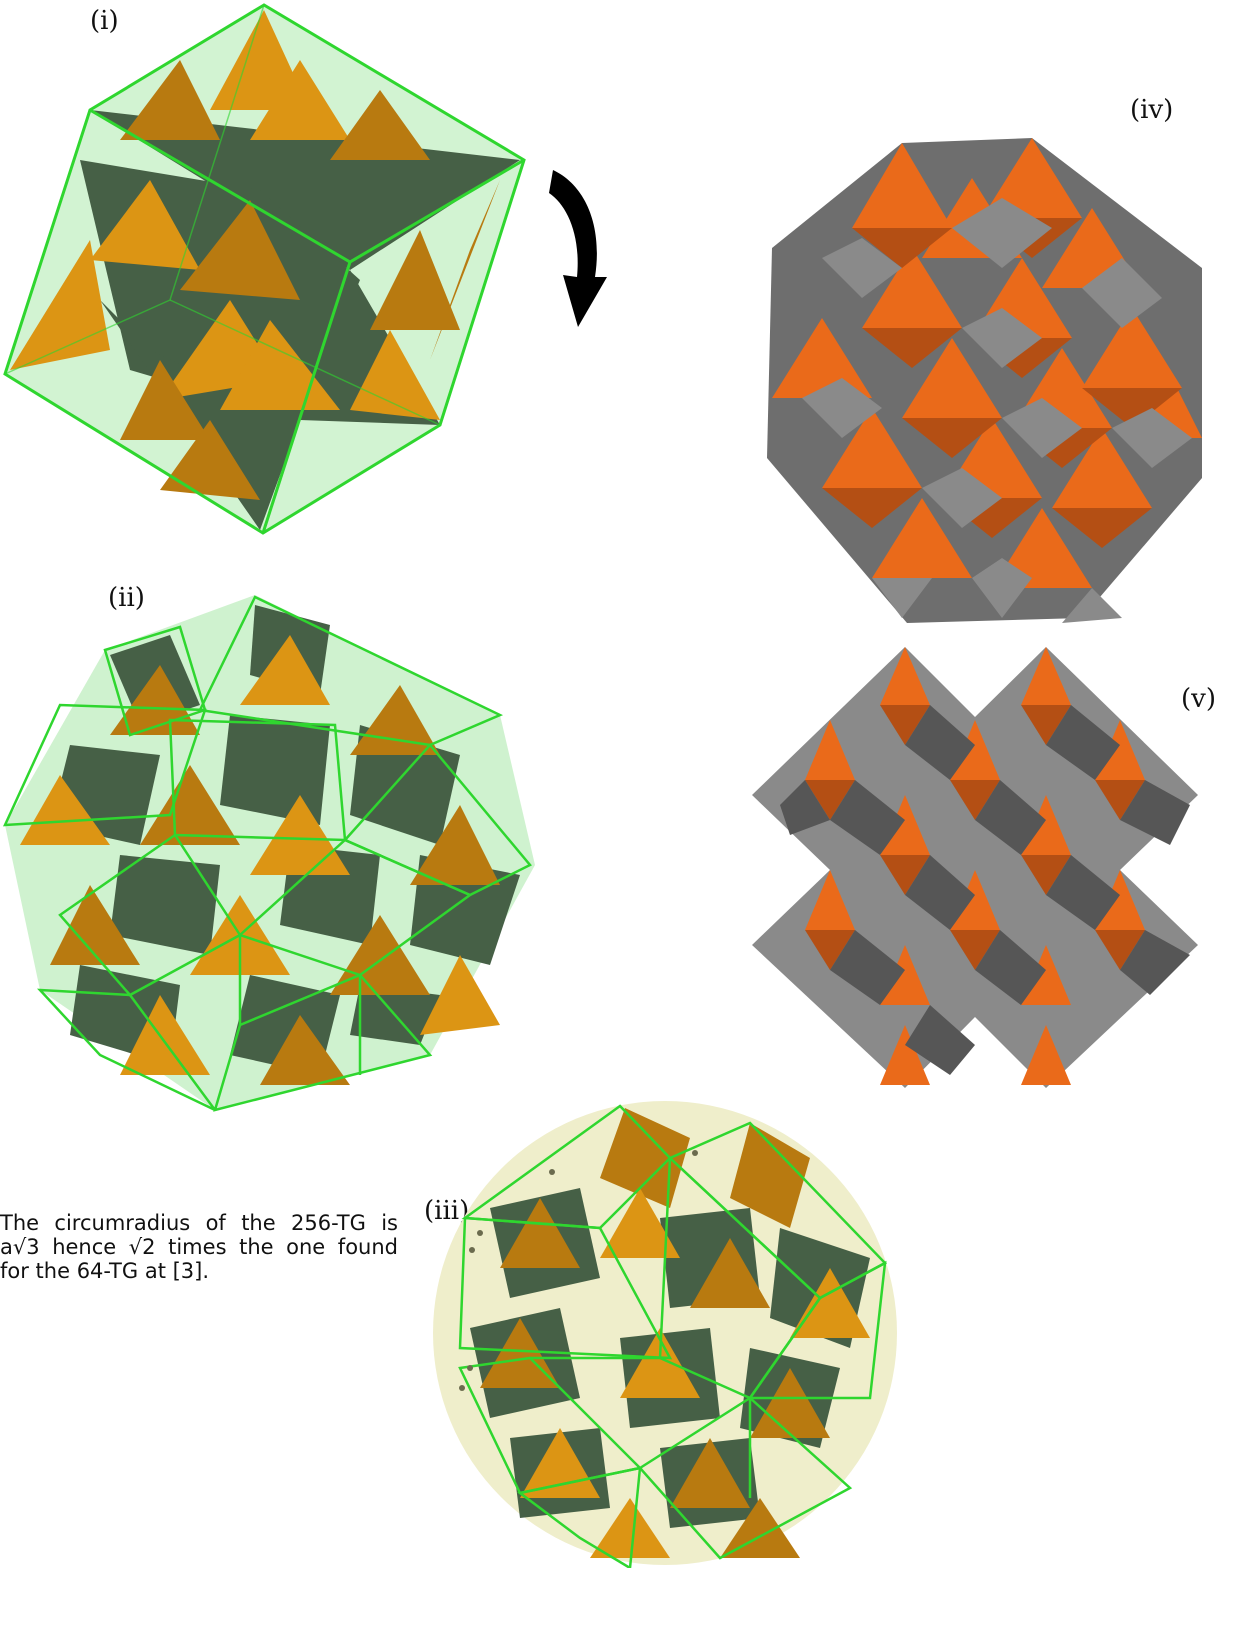 The image size is (1242, 1626). I want to click on label-iv: (iv), so click(1152, 110).